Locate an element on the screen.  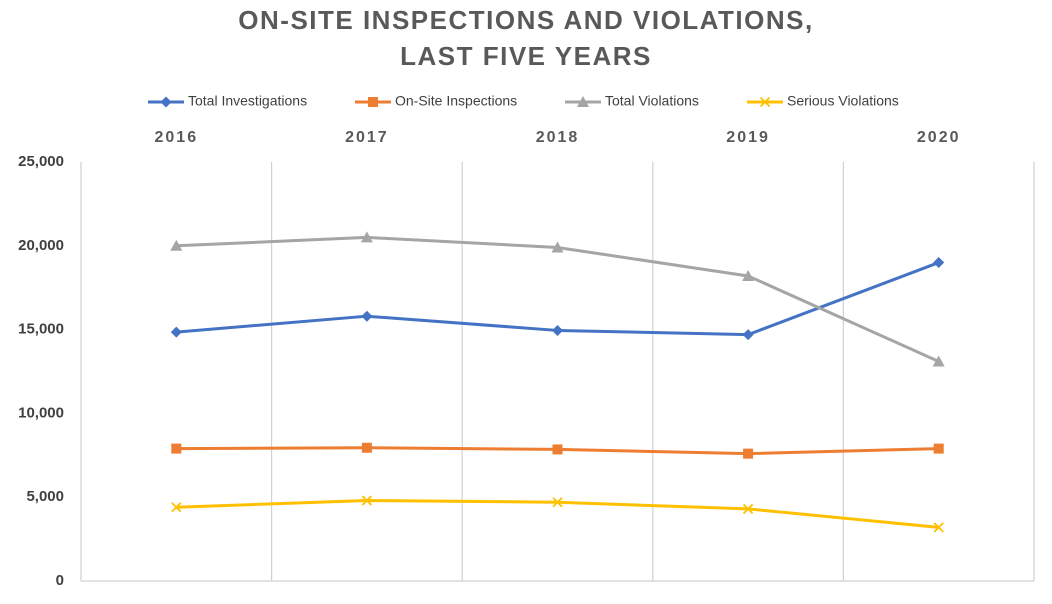
legend-label: Serious Violations is located at coordinates (843, 101).